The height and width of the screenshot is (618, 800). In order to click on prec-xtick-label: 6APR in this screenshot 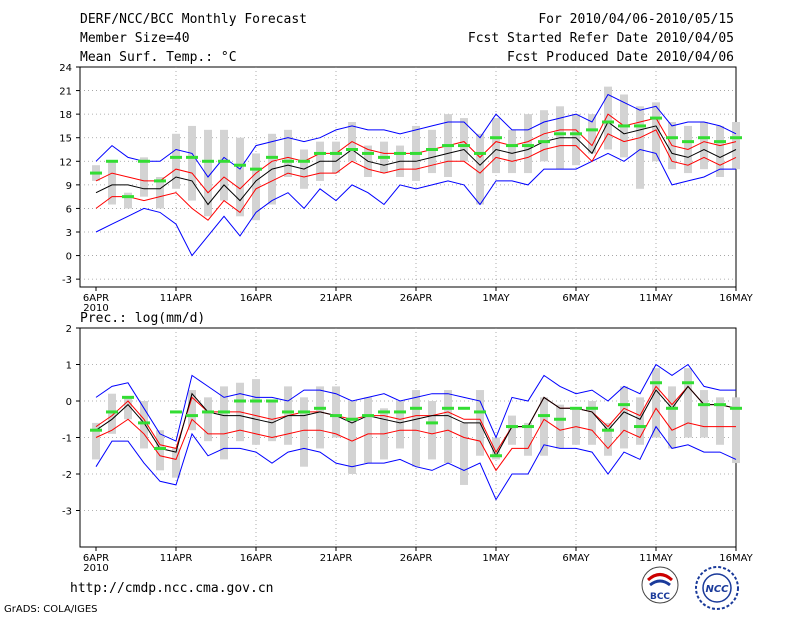, I will do `click(96, 558)`.